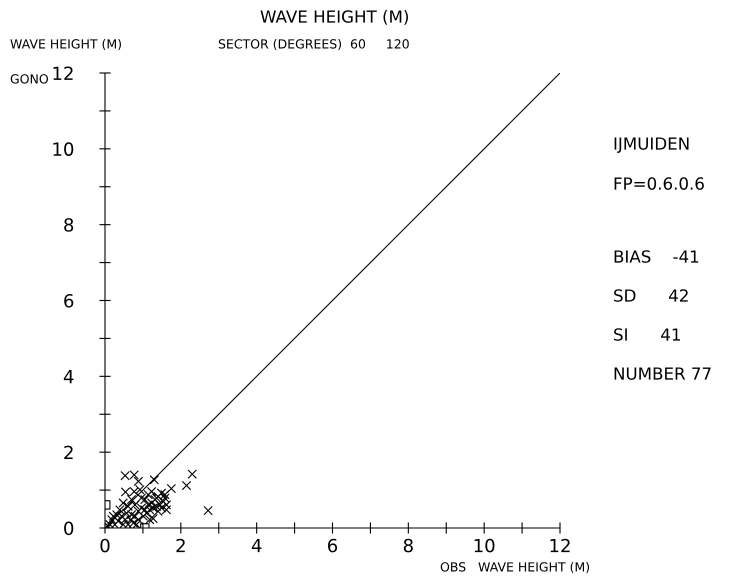  Describe the element at coordinates (69, 225) in the screenshot. I see `y-tick-label: 8` at that location.